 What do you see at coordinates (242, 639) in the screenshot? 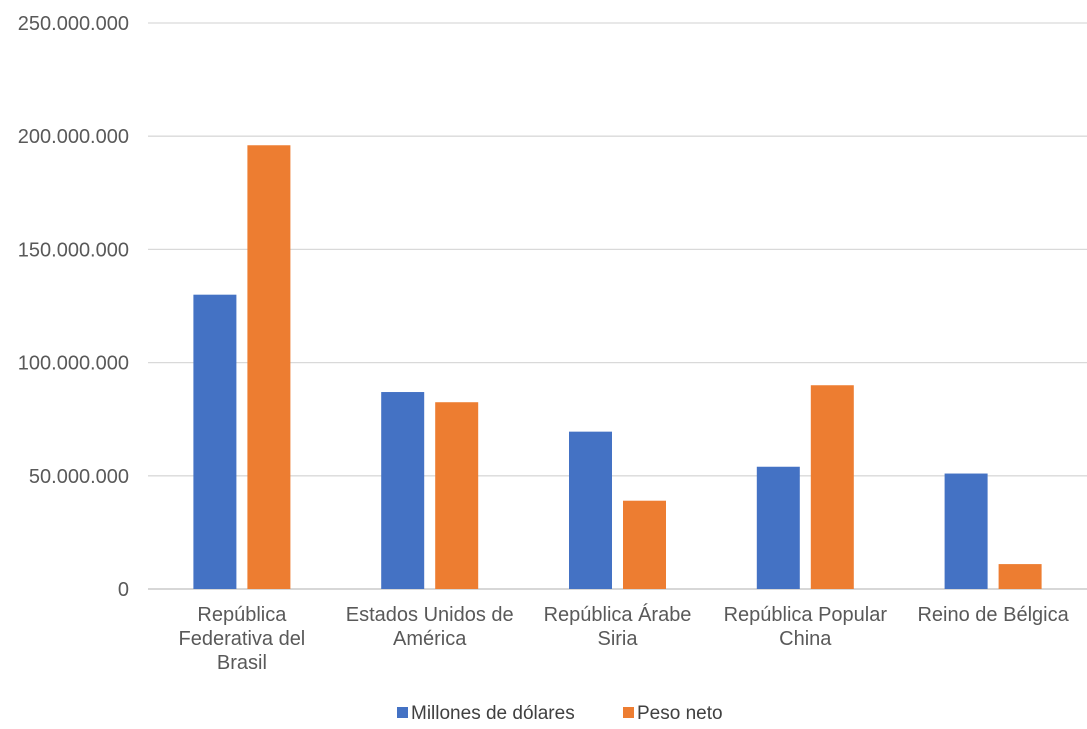
I see `x-category-label: Federativa del` at bounding box center [242, 639].